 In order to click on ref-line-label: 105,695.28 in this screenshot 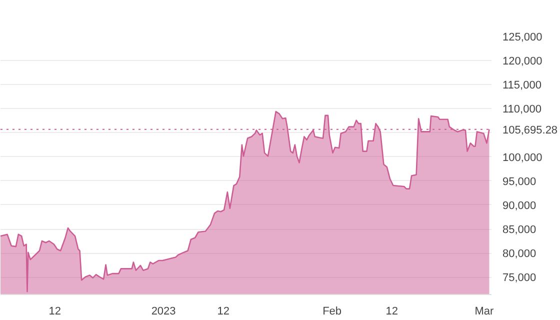, I will do `click(530, 130)`.